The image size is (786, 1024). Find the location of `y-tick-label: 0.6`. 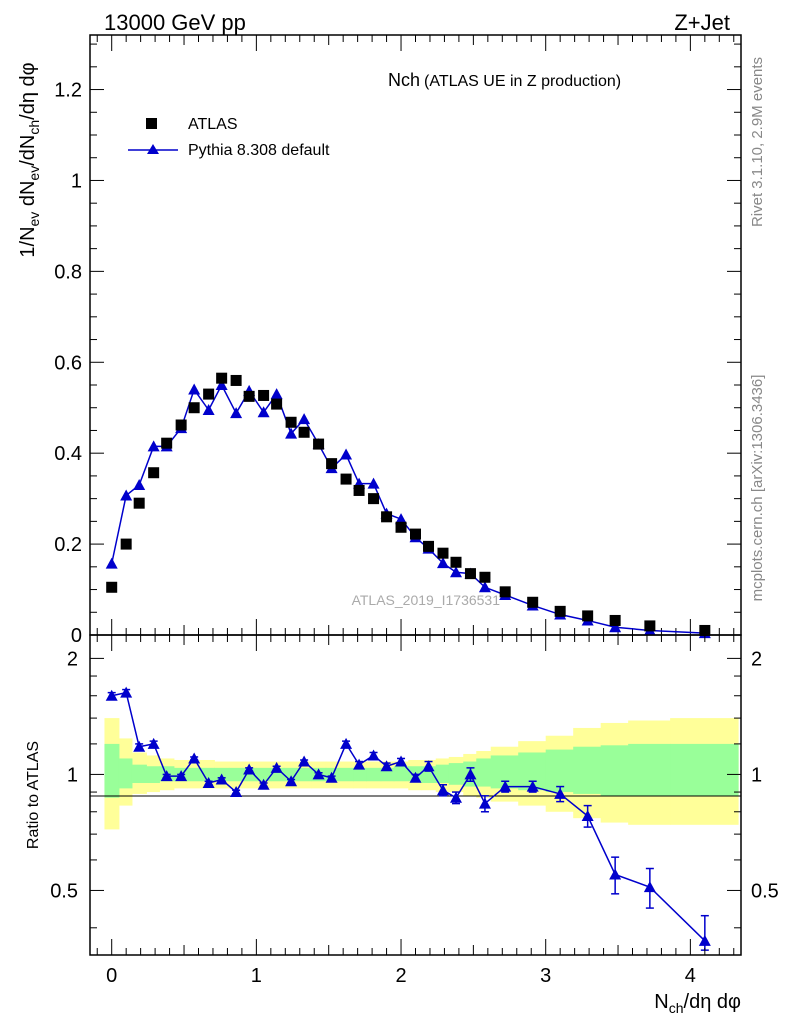

y-tick-label: 0.6 is located at coordinates (68, 363).